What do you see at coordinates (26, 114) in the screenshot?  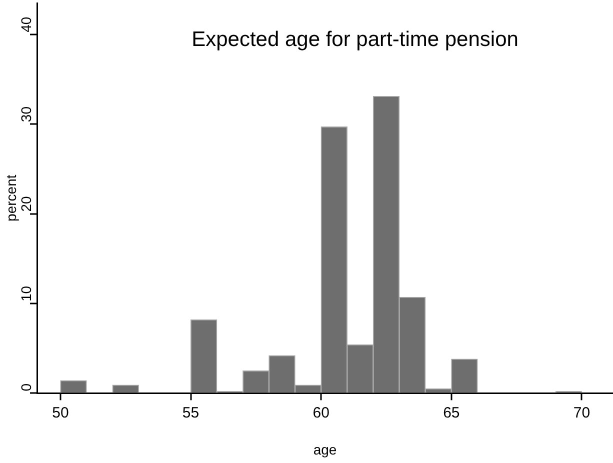 I see `y-tick-label: 30` at bounding box center [26, 114].